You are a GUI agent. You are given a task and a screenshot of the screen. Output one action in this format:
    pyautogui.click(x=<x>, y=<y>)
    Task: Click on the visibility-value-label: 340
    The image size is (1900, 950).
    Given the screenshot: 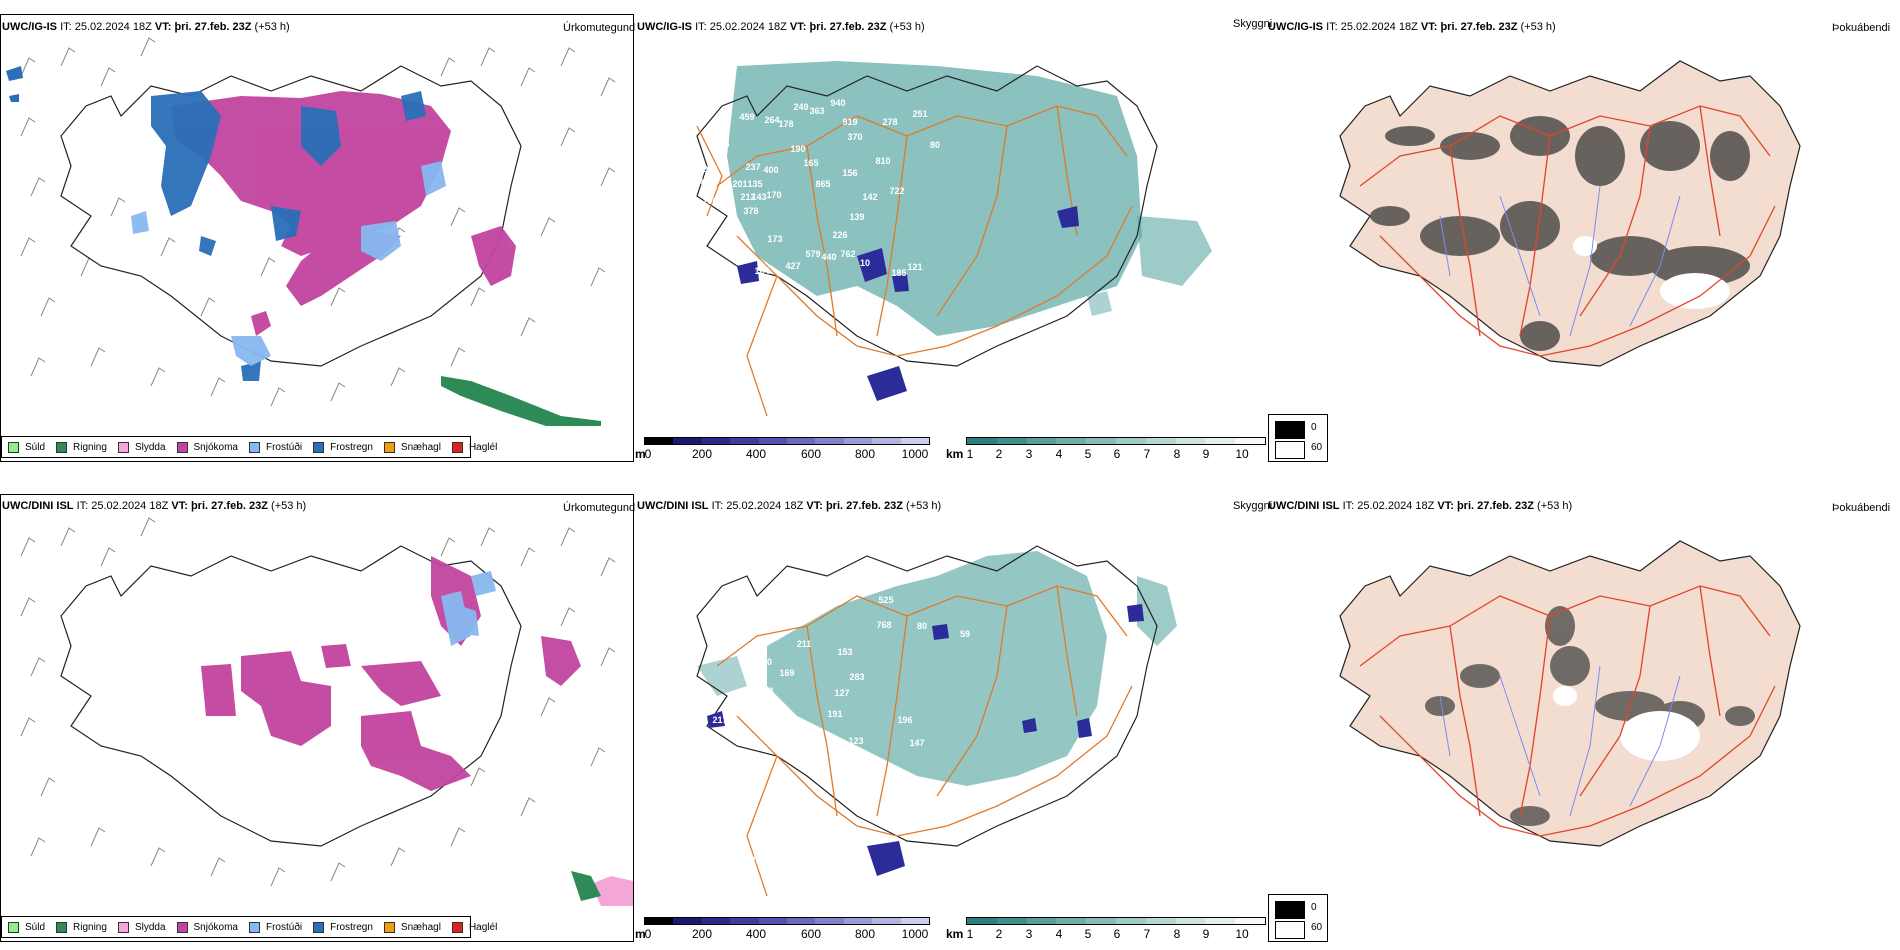 What is the action you would take?
    pyautogui.click(x=641, y=704)
    